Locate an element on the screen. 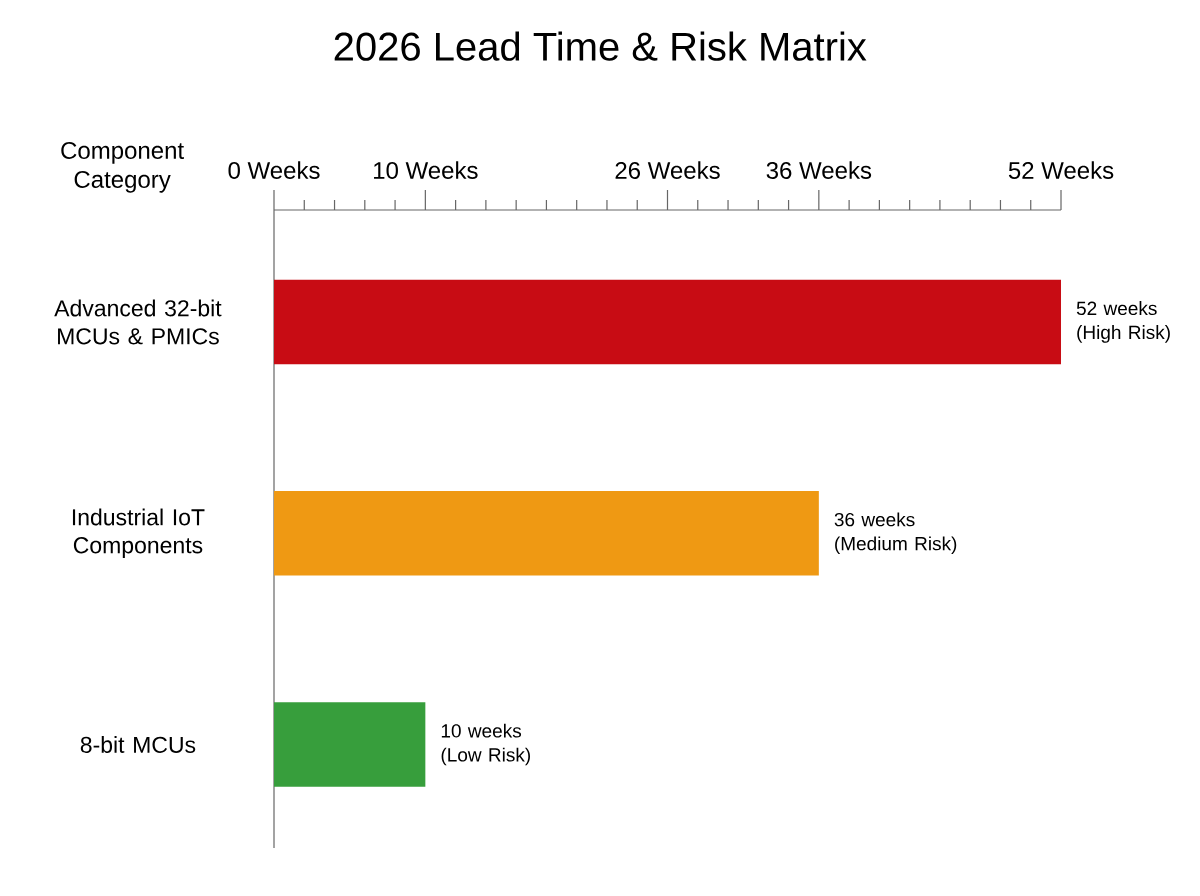 The height and width of the screenshot is (896, 1200). x-tick-label: 52 Weeks is located at coordinates (1061, 170).